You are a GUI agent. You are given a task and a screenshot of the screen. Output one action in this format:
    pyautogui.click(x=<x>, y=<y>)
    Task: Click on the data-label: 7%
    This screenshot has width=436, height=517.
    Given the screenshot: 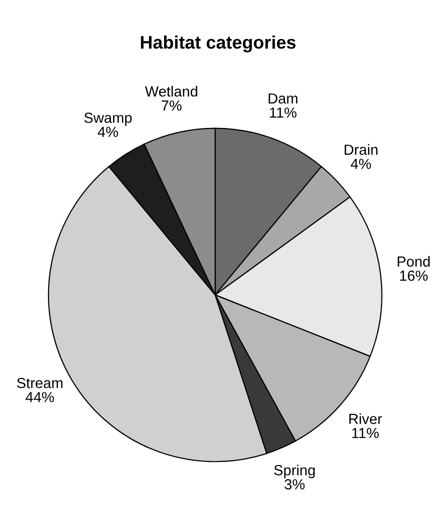 What is the action you would take?
    pyautogui.click(x=172, y=105)
    